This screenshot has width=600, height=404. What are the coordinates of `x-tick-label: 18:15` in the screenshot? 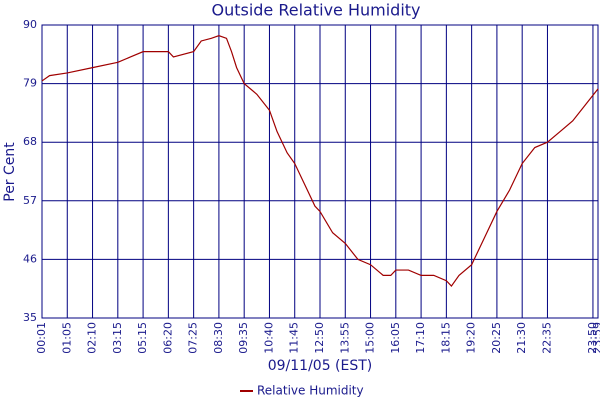 It's located at (445, 338).